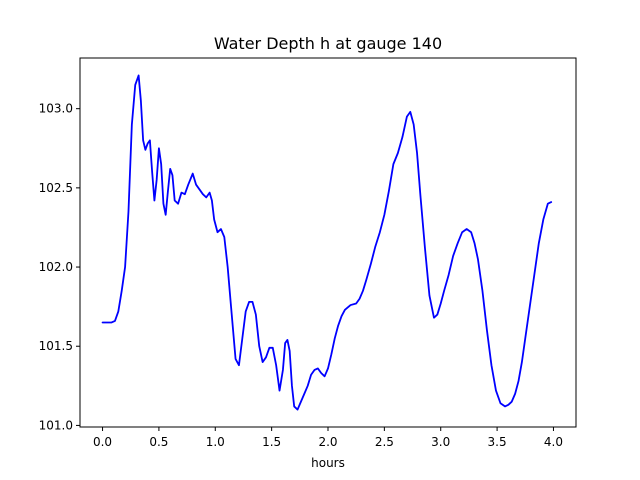  Describe the element at coordinates (56, 109) in the screenshot. I see `y-tick-label: 103.0` at that location.